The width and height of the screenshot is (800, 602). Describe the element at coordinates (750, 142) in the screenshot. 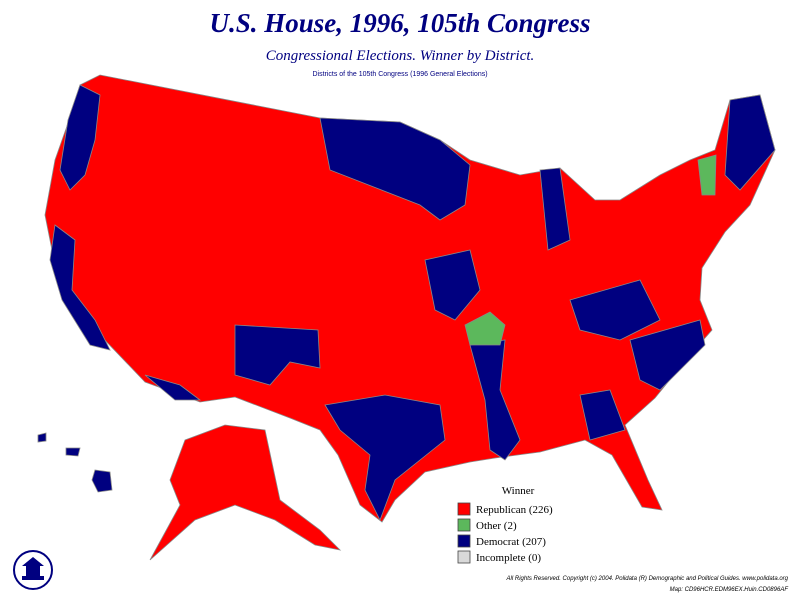

I see `new-england-districts` at that location.